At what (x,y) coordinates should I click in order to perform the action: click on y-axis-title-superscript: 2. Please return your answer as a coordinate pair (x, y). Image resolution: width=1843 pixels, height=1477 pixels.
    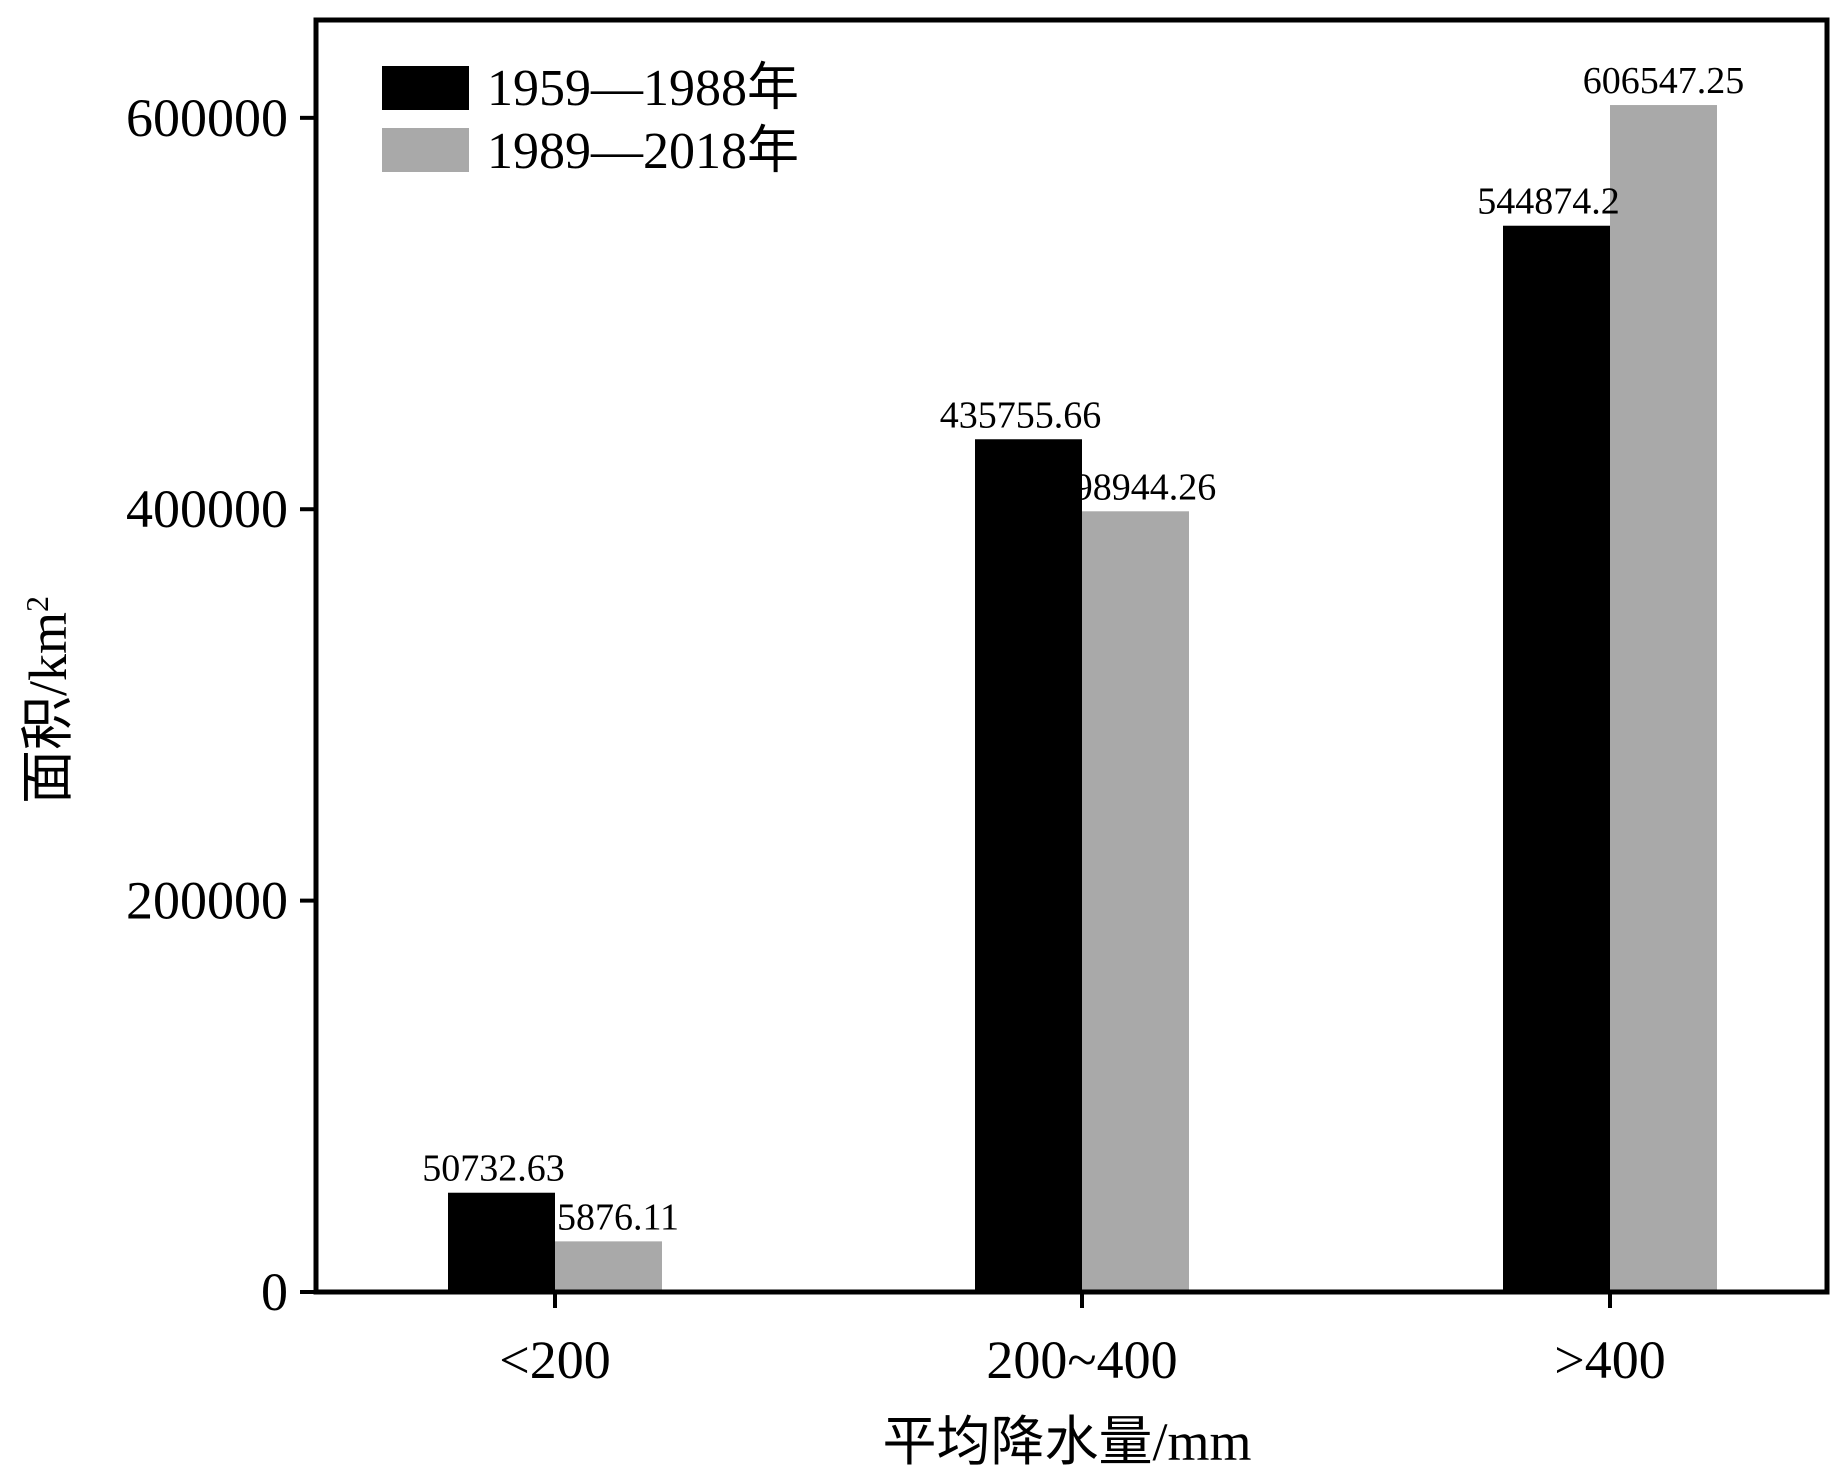
    Looking at the image, I should click on (37, 604).